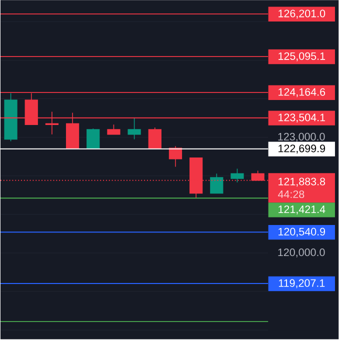 This screenshot has width=339, height=346. What do you see at coordinates (302, 182) in the screenshot?
I see `ref-line-label: 121,883.8` at bounding box center [302, 182].